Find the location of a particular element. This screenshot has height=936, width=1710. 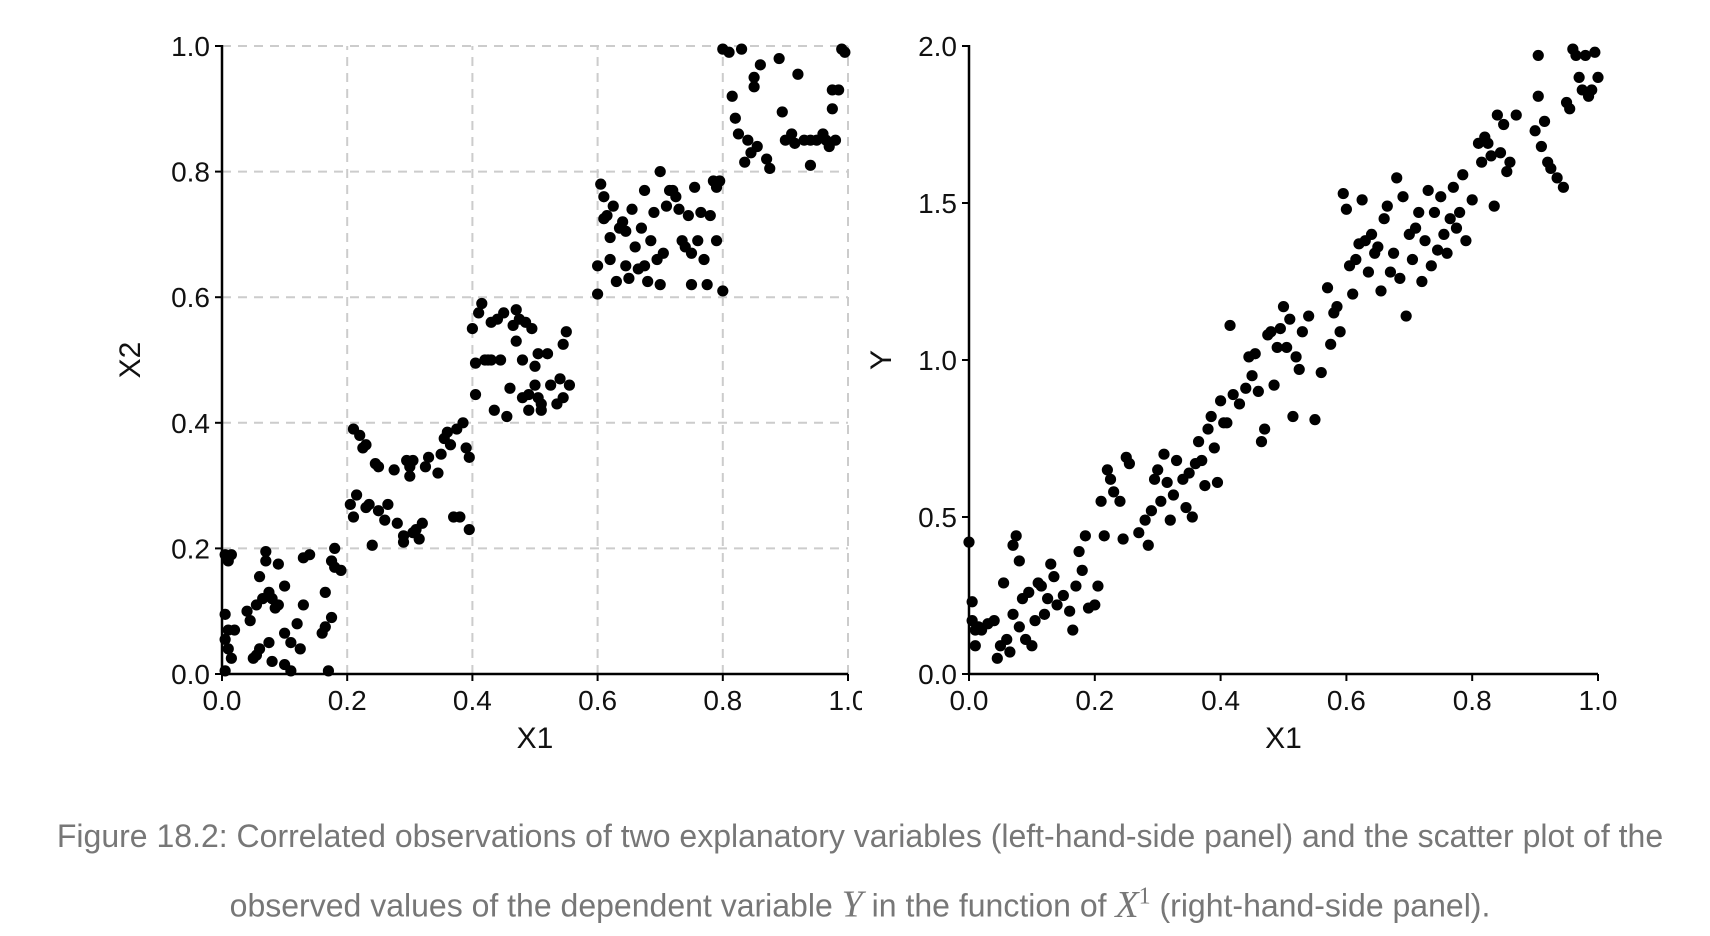

left-y-tick-label: 1.0 is located at coordinates (190, 46).